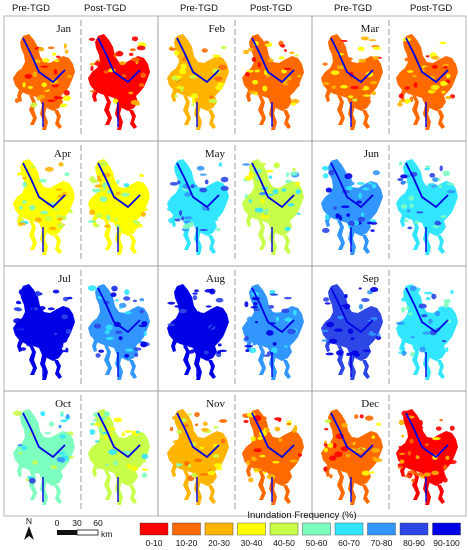  I want to click on scale-bar: 0 30 60 km, so click(84, 528).